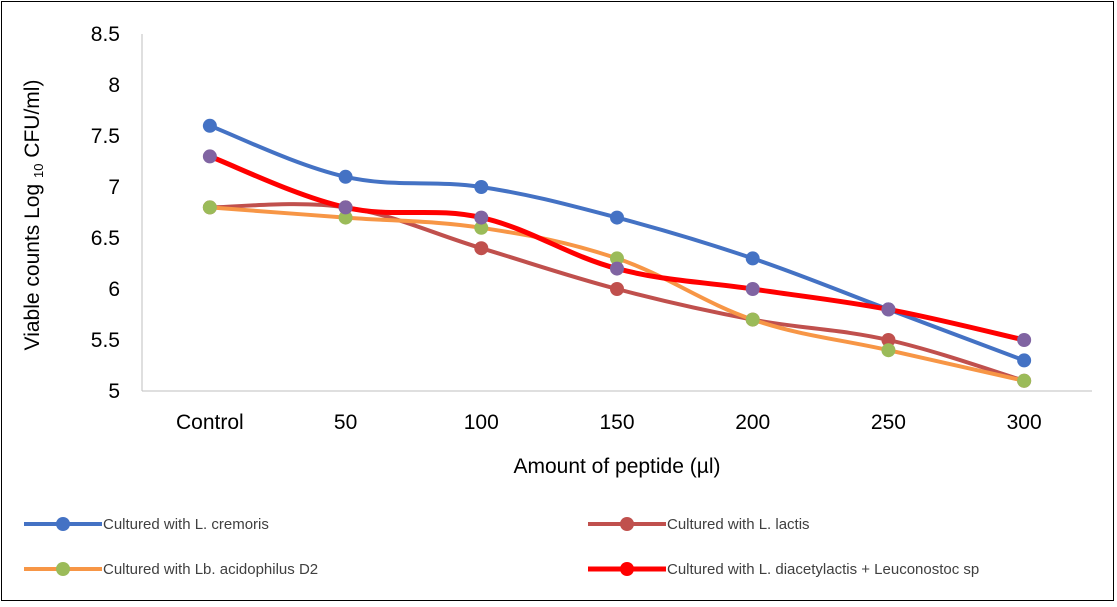 Image resolution: width=1117 pixels, height=607 pixels. I want to click on y-axis-title-prefix: Viable counts Log, so click(32, 264).